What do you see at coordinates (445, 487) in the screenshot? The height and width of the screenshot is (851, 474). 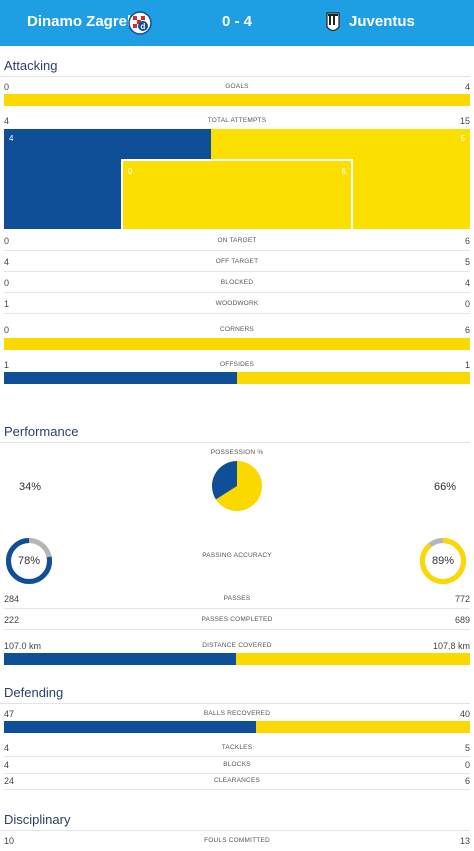 I see `possession-away-value: 66%` at bounding box center [445, 487].